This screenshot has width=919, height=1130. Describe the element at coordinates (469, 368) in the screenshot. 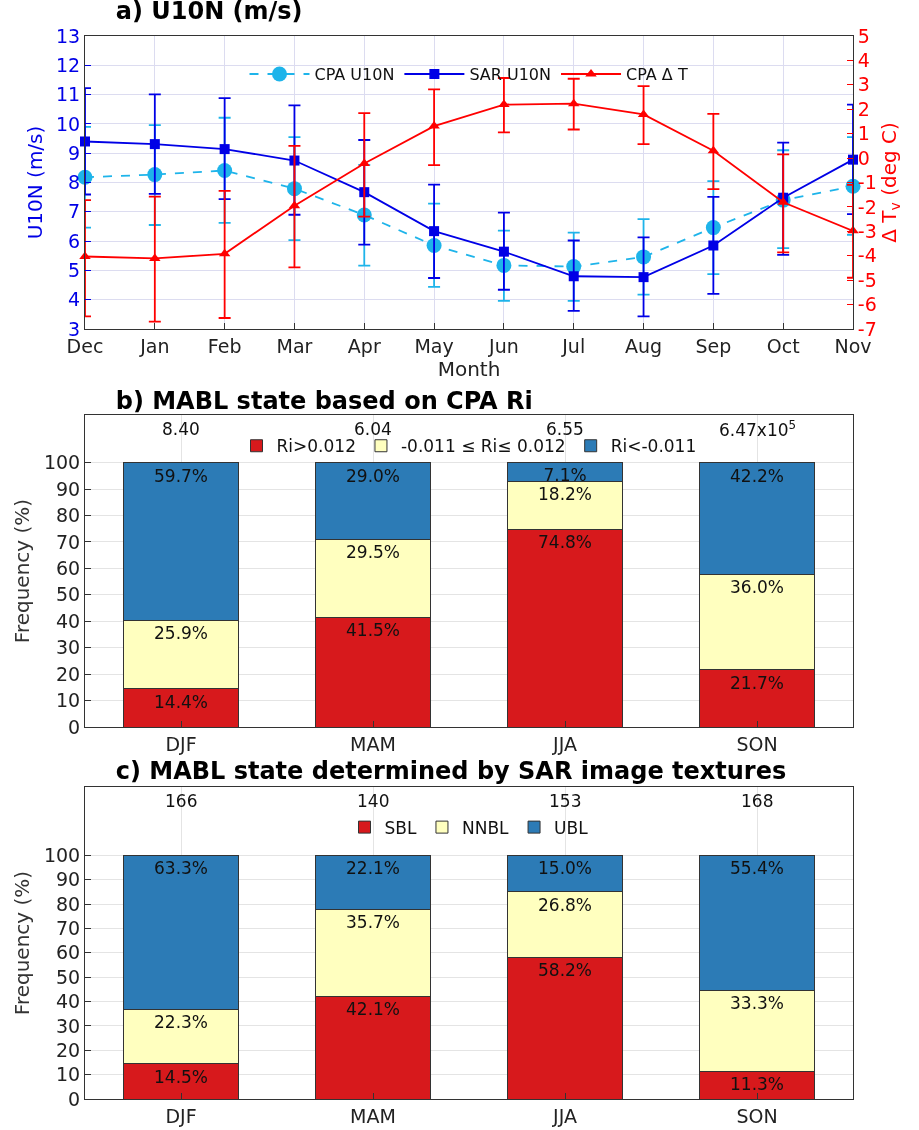

I see `x-axis-title: Month` at that location.